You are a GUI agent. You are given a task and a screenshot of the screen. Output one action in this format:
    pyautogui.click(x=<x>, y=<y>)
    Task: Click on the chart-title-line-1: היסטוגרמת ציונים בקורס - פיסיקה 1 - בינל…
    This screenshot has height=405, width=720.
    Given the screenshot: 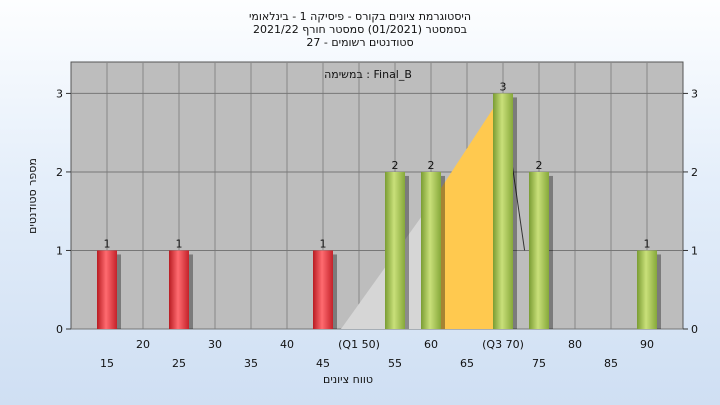 What is the action you would take?
    pyautogui.click(x=360, y=16)
    